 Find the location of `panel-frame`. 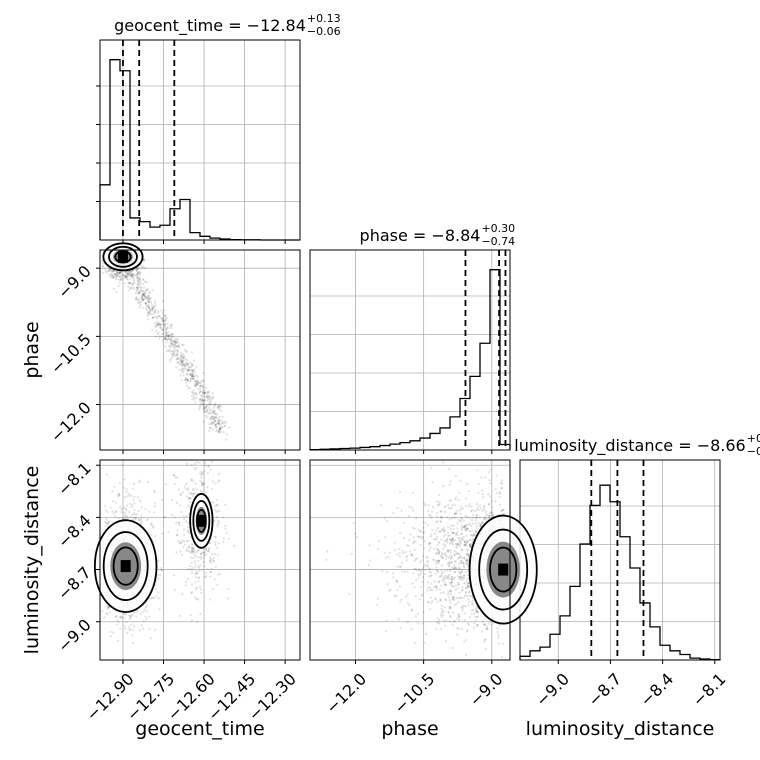

panel-frame is located at coordinates (200, 560).